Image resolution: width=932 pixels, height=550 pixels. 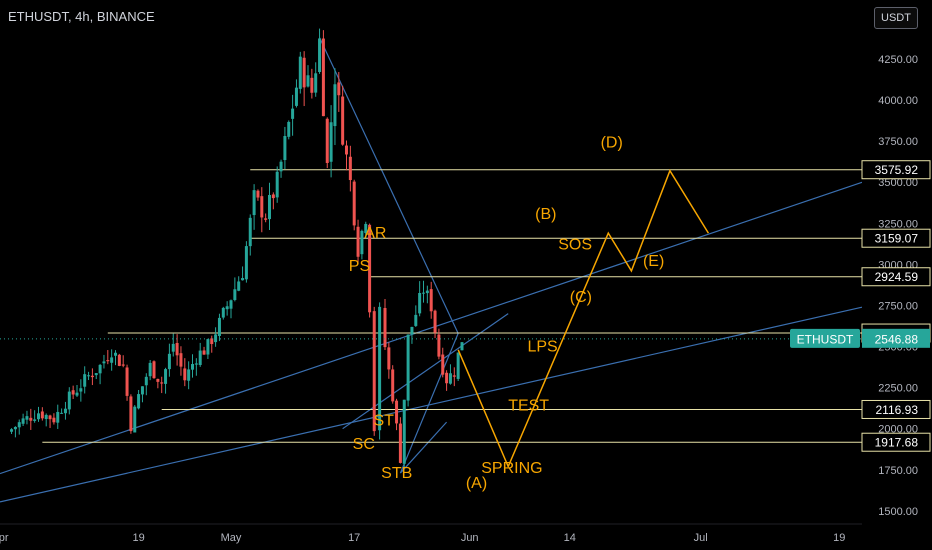 I want to click on current-price-box, so click(x=896, y=338).